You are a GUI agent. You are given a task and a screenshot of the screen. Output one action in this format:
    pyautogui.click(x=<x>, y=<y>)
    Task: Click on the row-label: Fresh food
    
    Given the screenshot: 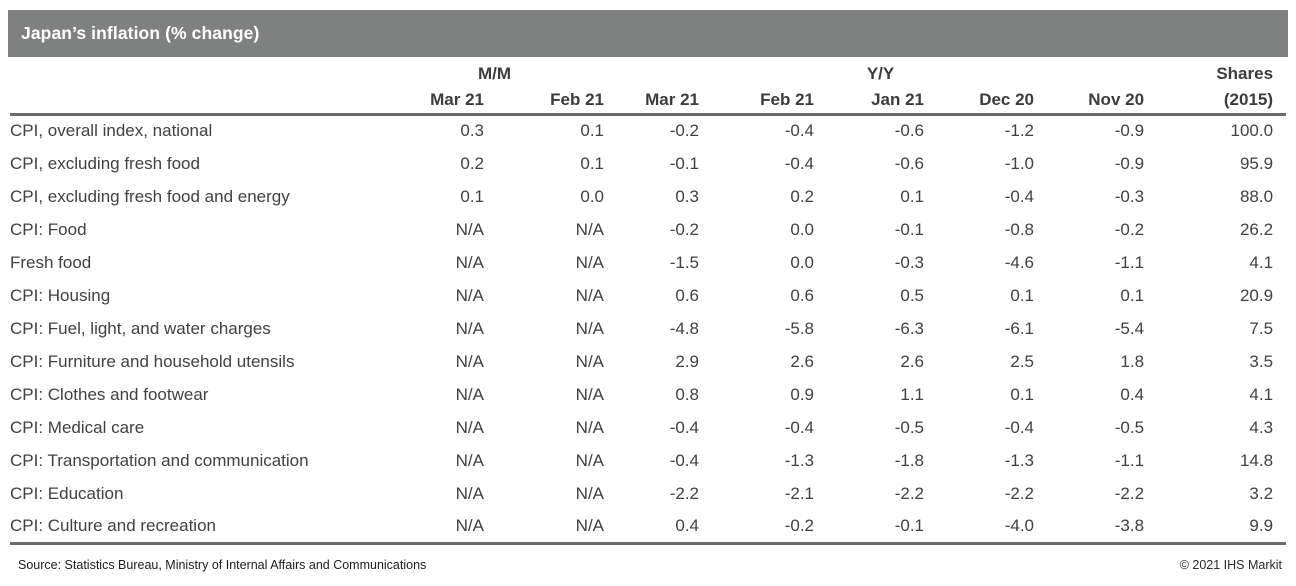 What is the action you would take?
    pyautogui.click(x=51, y=262)
    